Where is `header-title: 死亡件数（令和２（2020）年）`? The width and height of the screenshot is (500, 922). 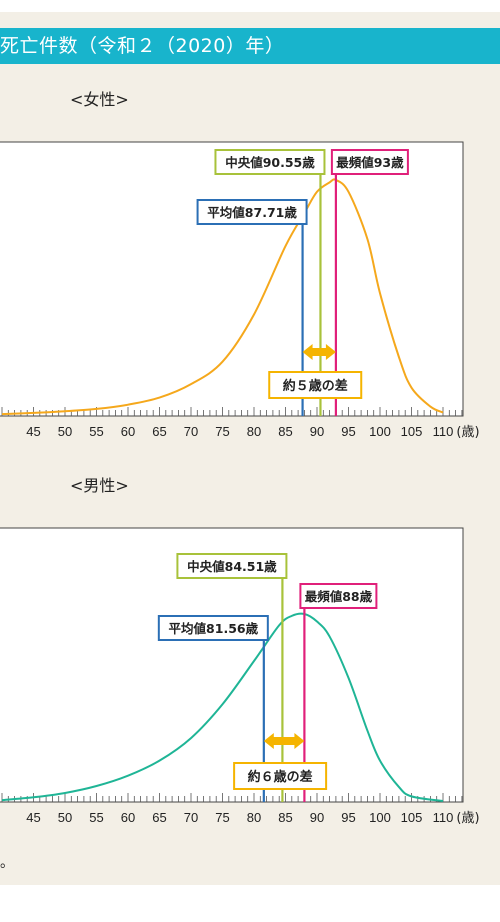 header-title: 死亡件数（令和２（2020）年） is located at coordinates (142, 46).